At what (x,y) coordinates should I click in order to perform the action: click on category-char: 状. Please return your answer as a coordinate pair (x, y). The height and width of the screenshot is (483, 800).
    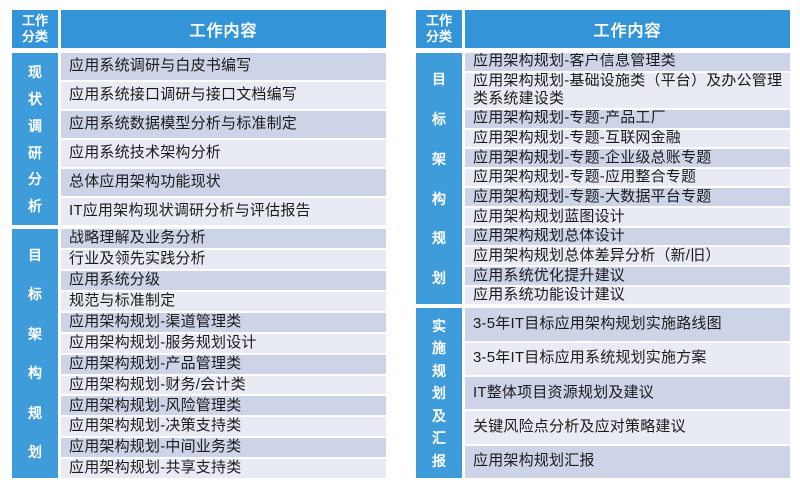
    Looking at the image, I should click on (35, 99).